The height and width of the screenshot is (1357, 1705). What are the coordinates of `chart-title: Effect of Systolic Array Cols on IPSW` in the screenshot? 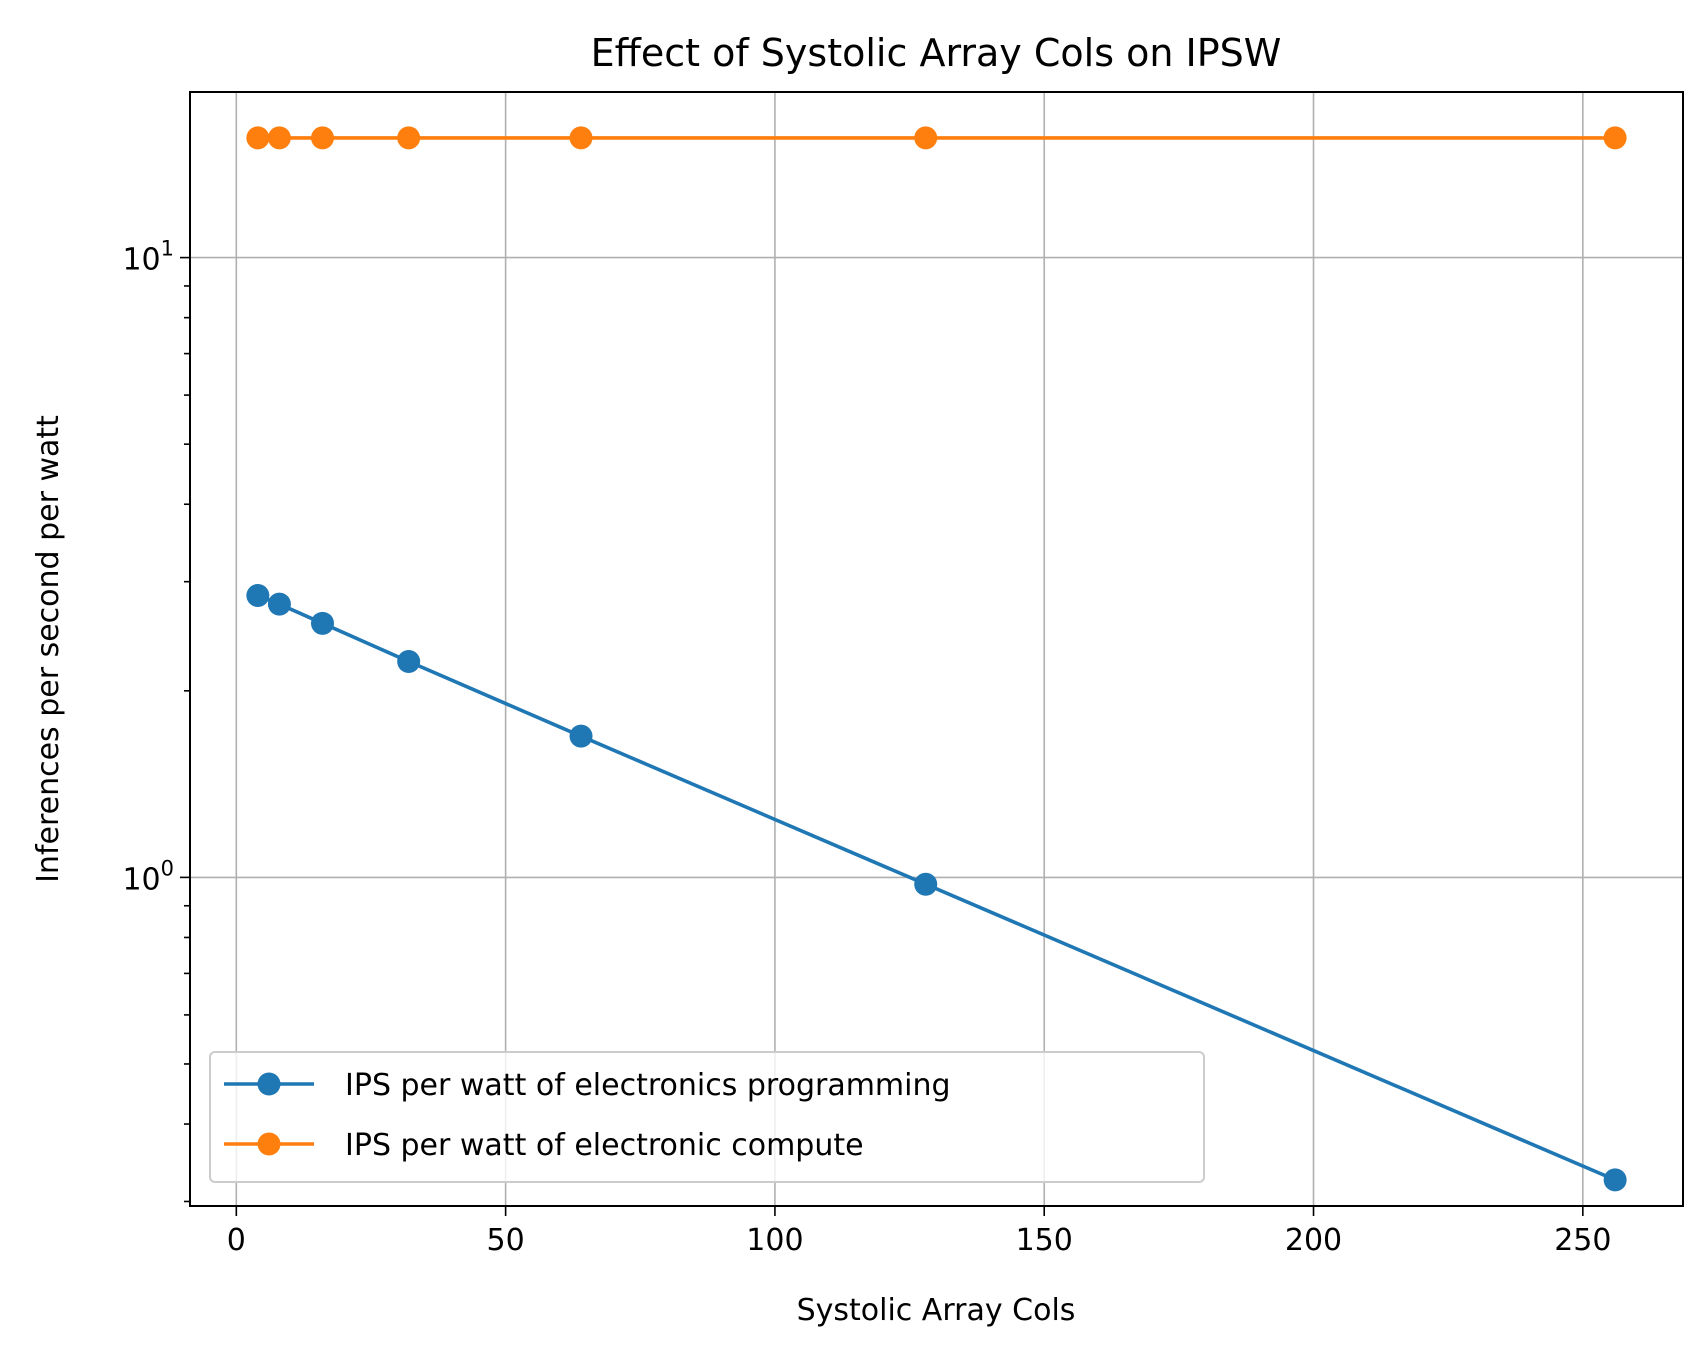 It's located at (936, 53).